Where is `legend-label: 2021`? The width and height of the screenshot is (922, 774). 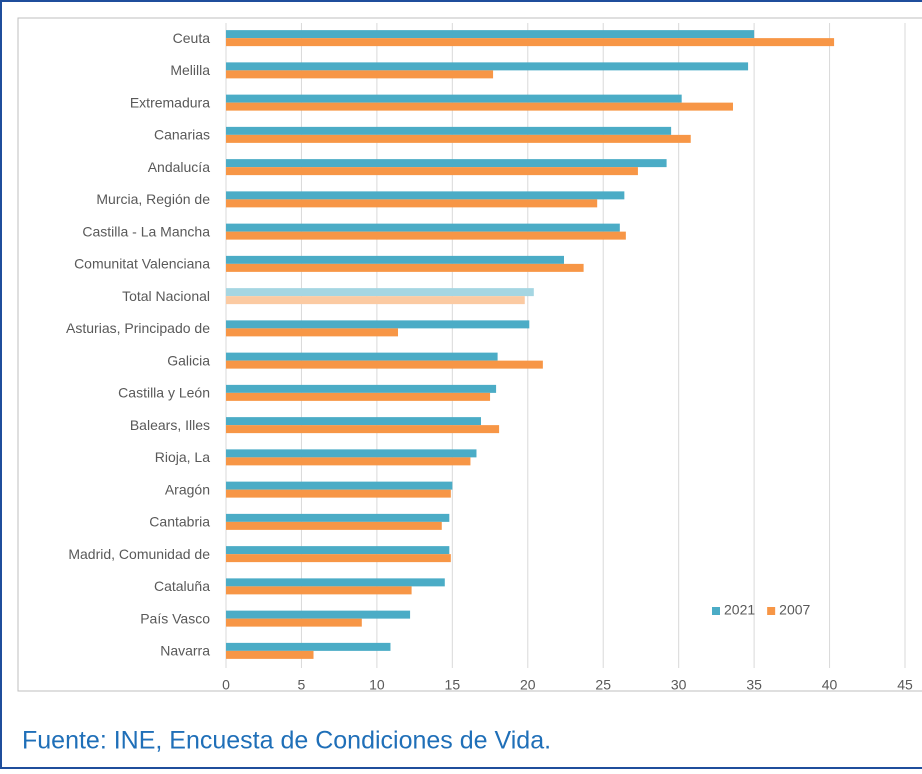
legend-label: 2021 is located at coordinates (739, 610).